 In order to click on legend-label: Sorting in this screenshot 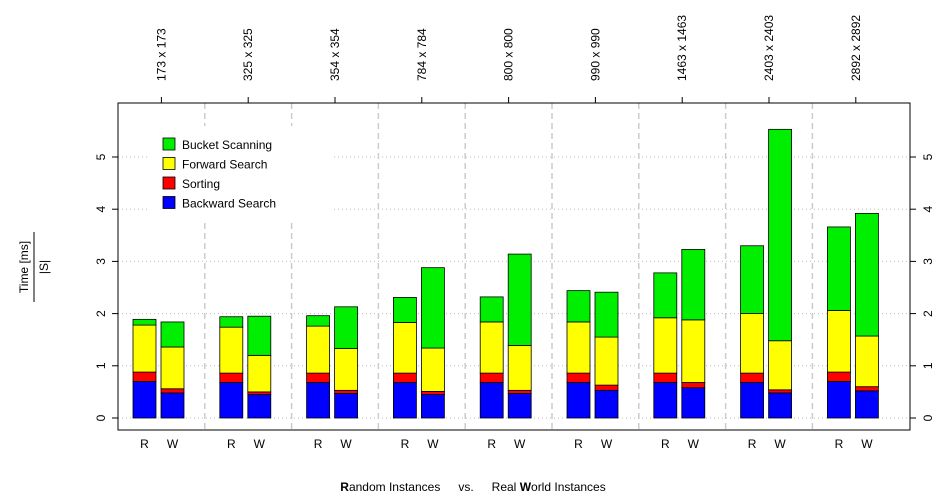, I will do `click(201, 184)`.